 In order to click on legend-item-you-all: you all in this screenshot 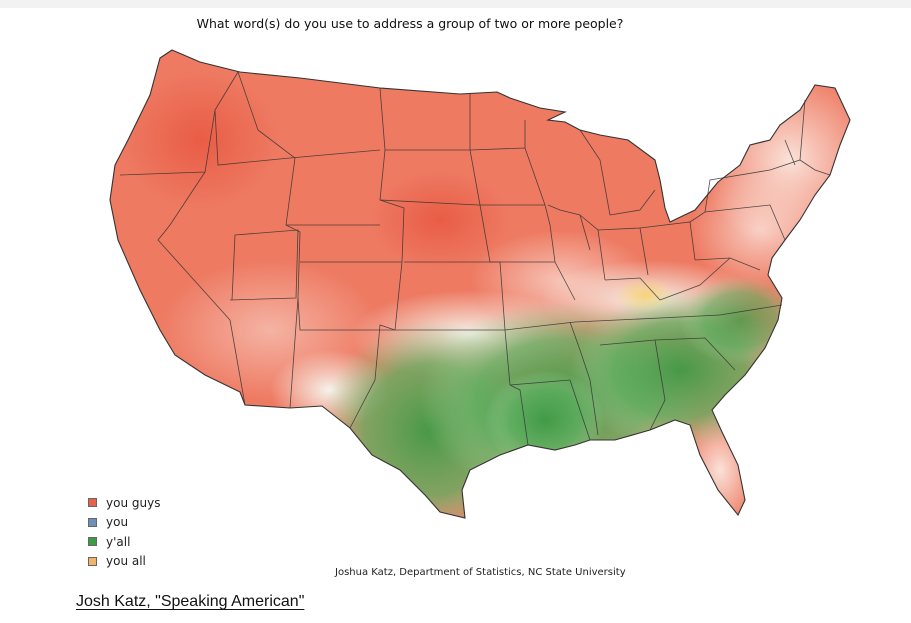, I will do `click(124, 562)`.